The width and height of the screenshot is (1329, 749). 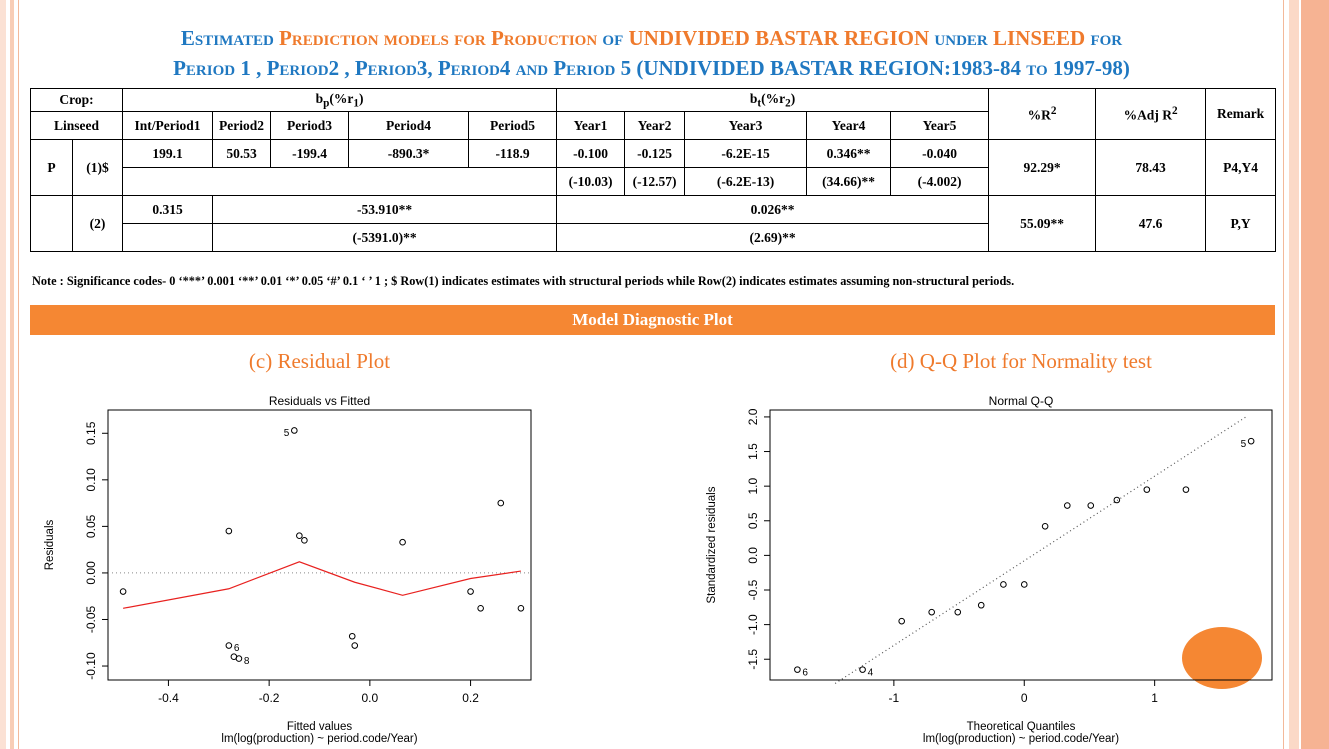 I want to click on r2-cell: 92.29*, so click(x=1042, y=167).